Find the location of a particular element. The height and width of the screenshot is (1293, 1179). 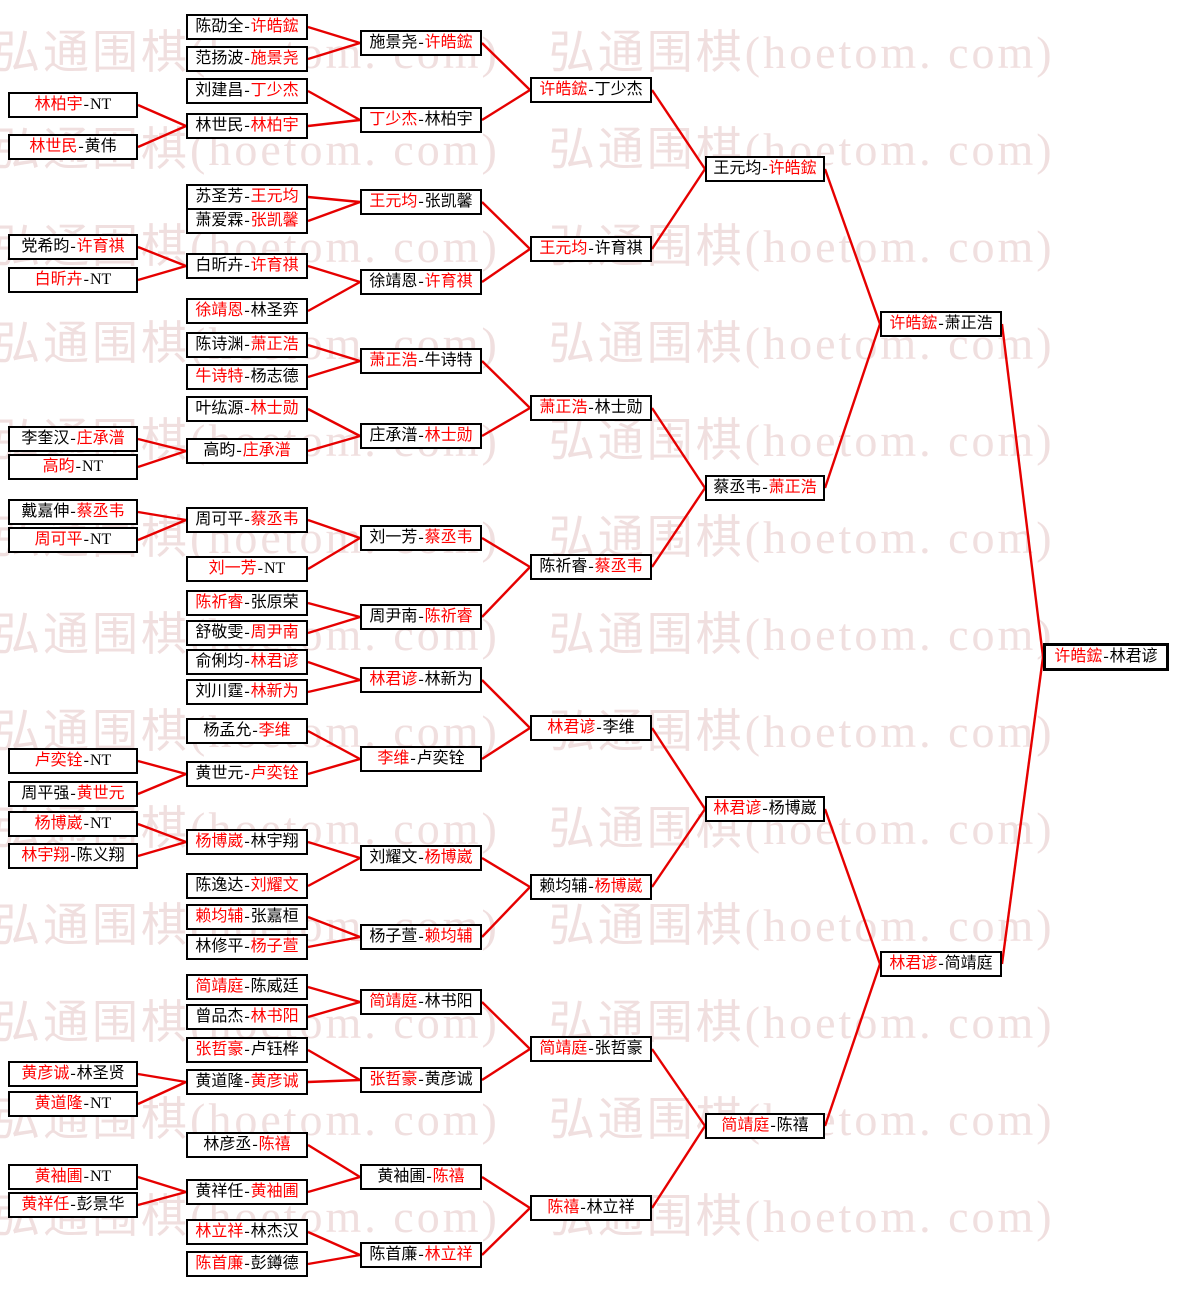

match-box: 黄世元 - 卢奕铨 is located at coordinates (247, 774).